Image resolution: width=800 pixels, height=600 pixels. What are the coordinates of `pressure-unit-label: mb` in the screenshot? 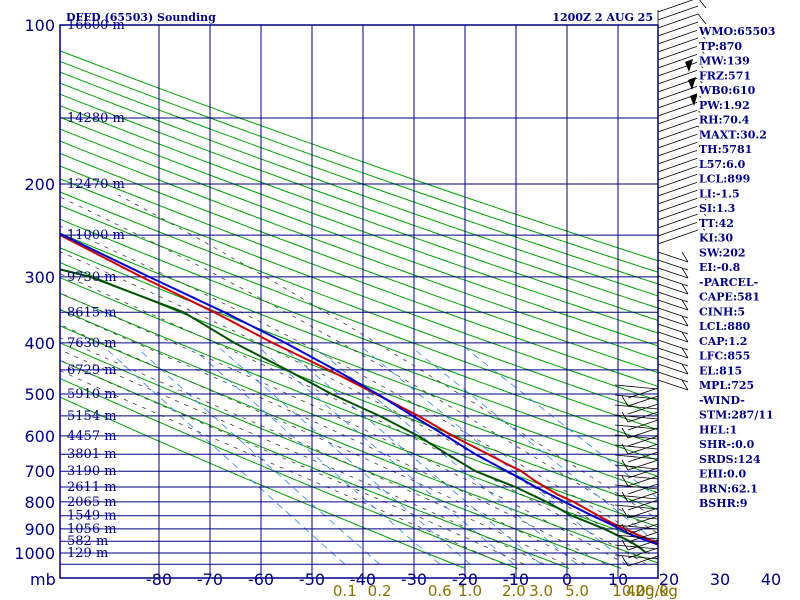 It's located at (43, 579).